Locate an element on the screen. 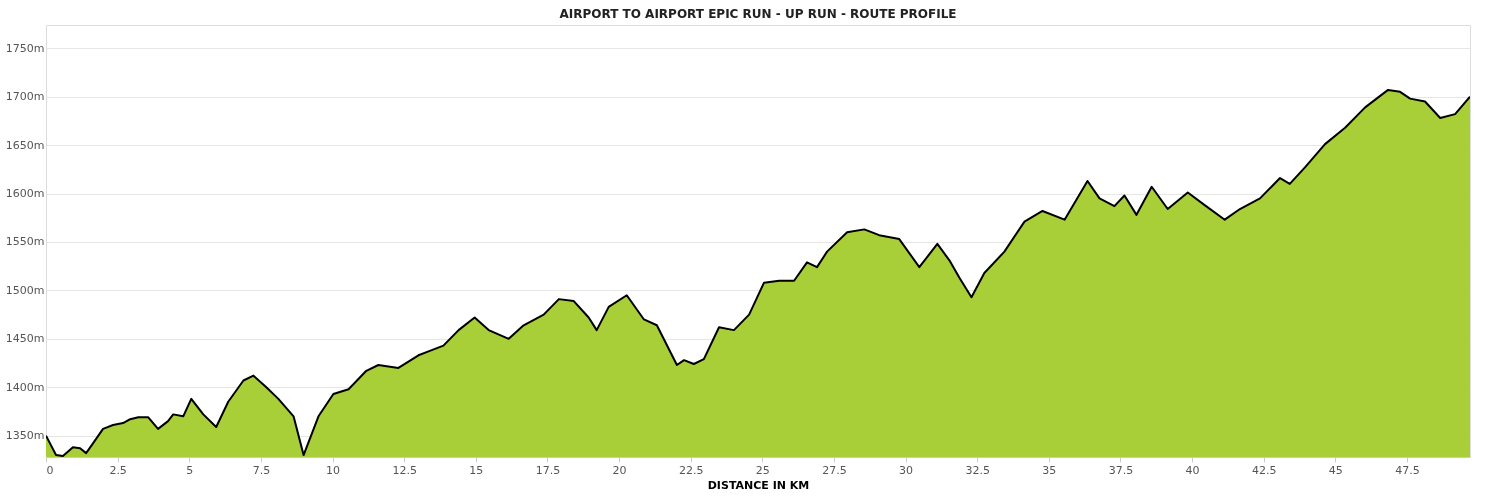 This screenshot has height=500, width=1500. x-tick-label: 2.5 is located at coordinates (118, 470).